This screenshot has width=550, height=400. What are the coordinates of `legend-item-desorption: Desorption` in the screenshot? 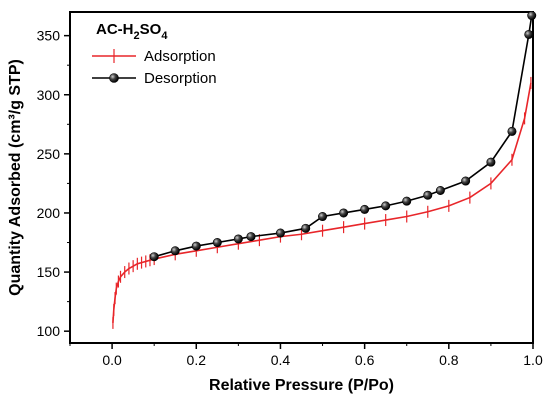 It's located at (154, 78).